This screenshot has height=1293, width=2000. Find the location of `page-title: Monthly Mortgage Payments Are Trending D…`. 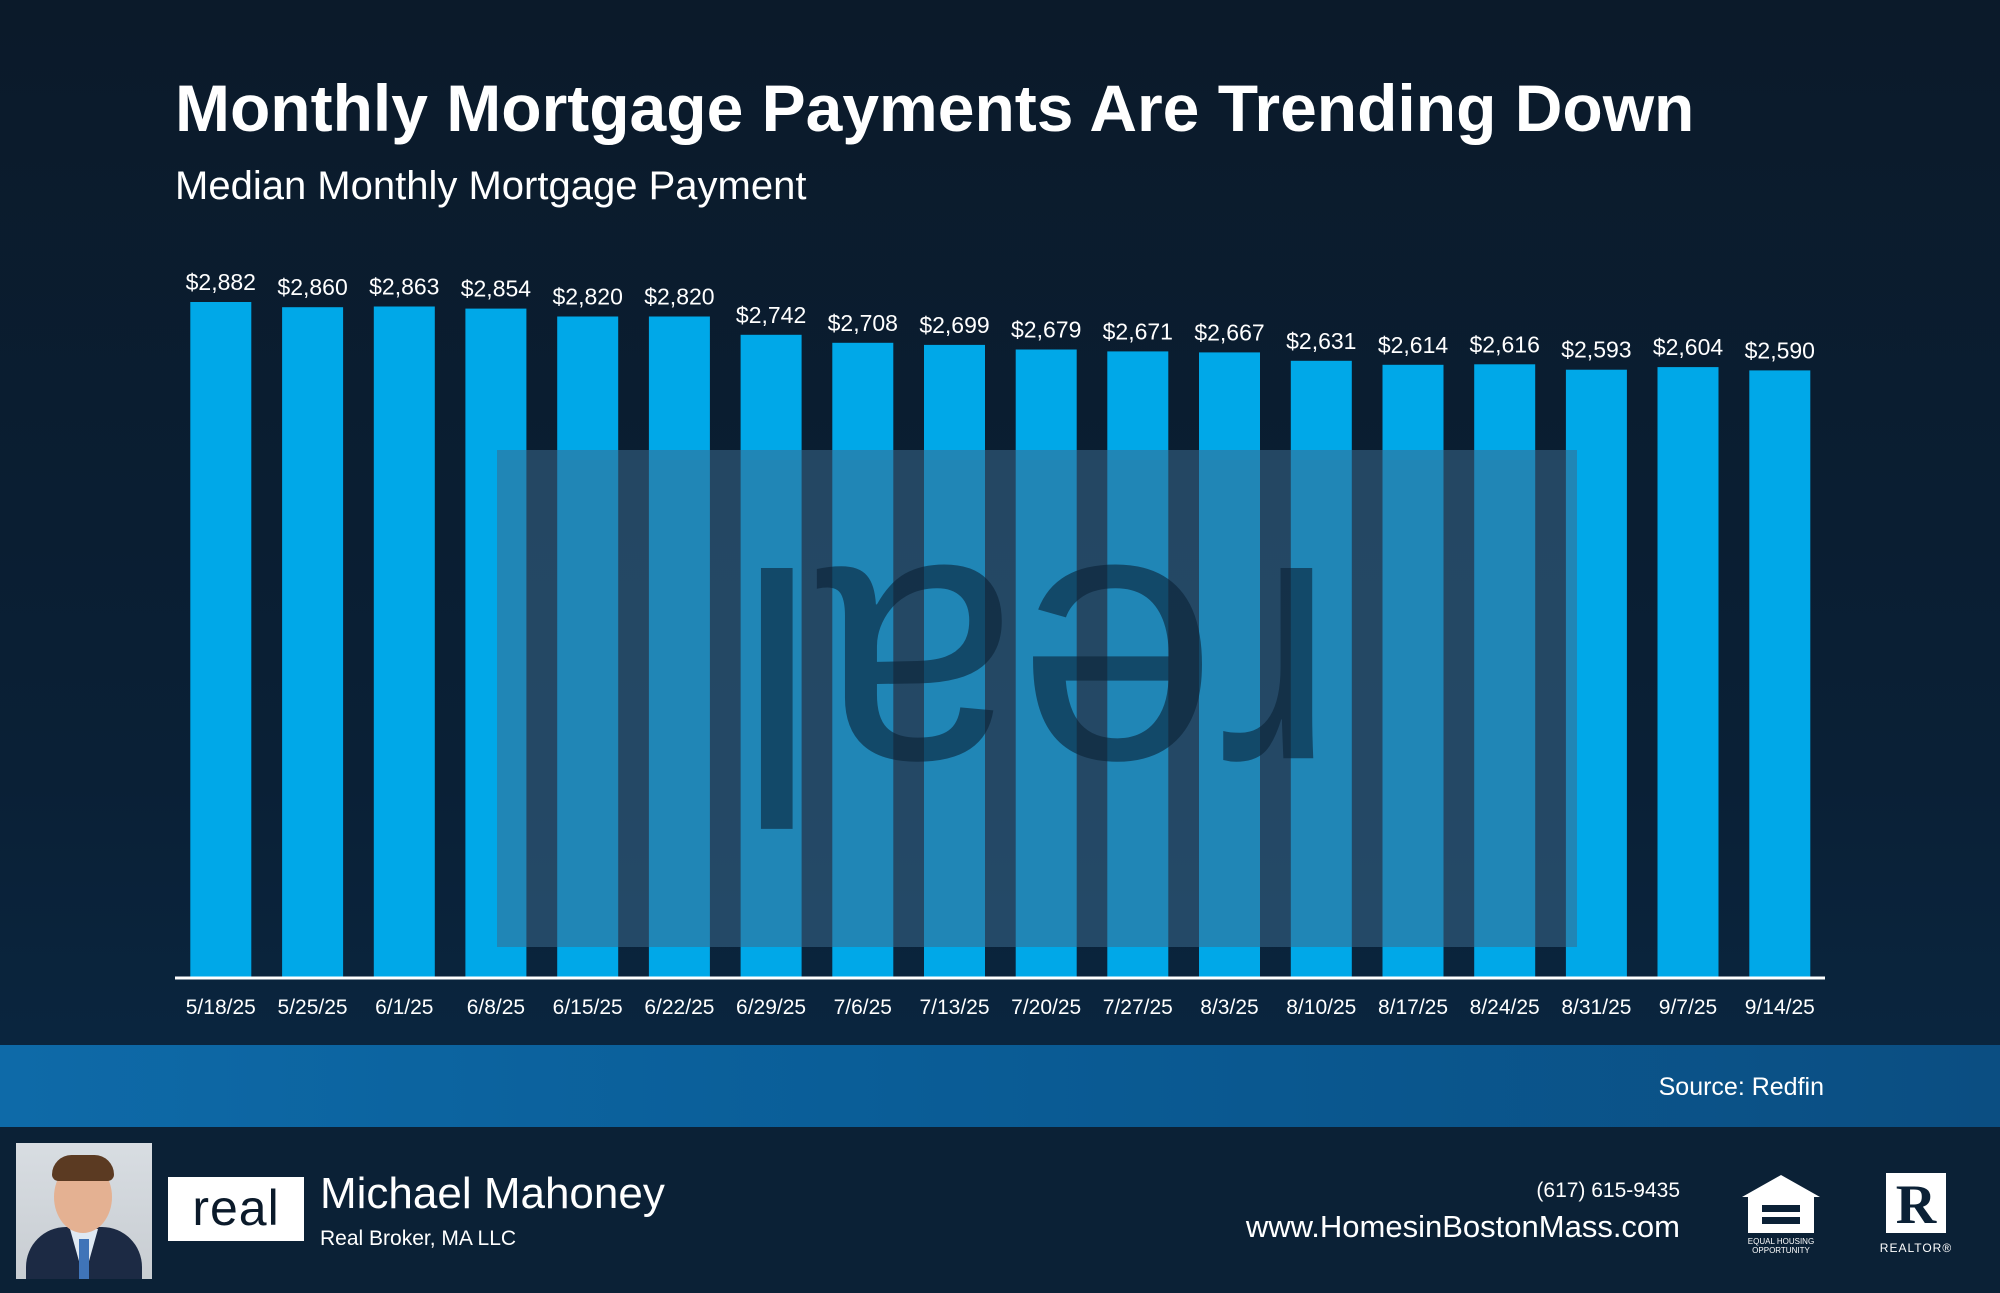

page-title: Monthly Mortgage Payments Are Trending D… is located at coordinates (935, 108).